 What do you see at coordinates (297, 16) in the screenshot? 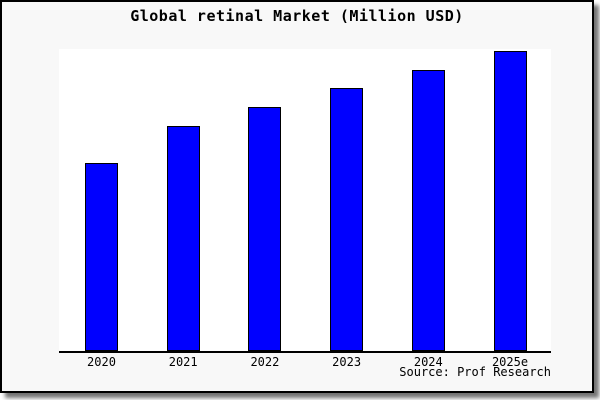
I see `chart-title: Global retinal Market (Million USD)` at bounding box center [297, 16].